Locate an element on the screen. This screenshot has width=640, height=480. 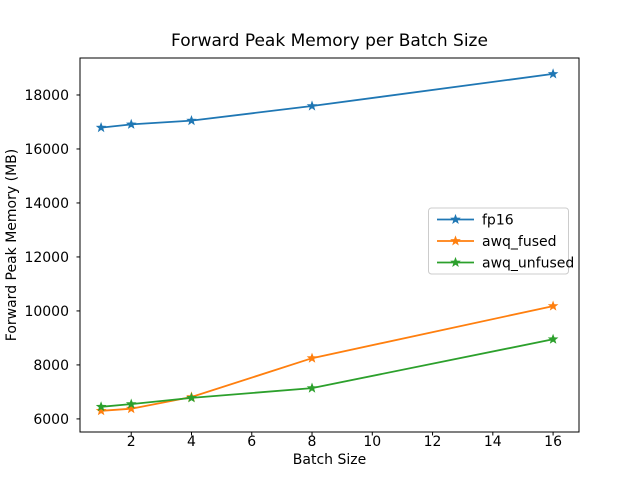
y-axis-label: Forward Peak Memory (MB) is located at coordinates (12, 245).